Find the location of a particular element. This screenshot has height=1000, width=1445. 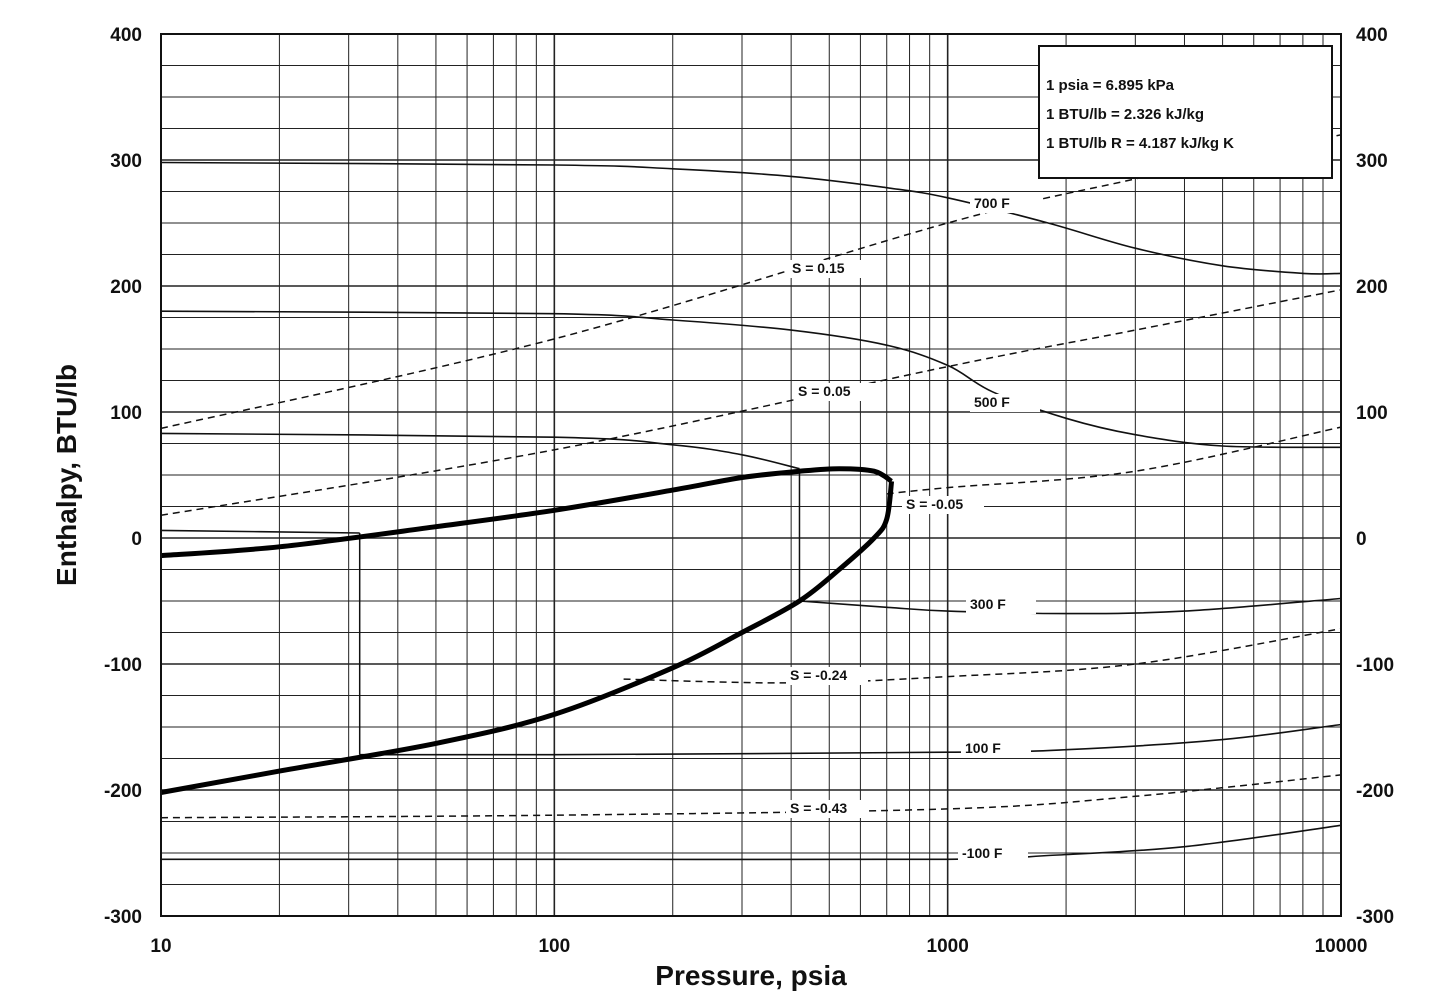

isotherm-label: 500 F is located at coordinates (992, 402).